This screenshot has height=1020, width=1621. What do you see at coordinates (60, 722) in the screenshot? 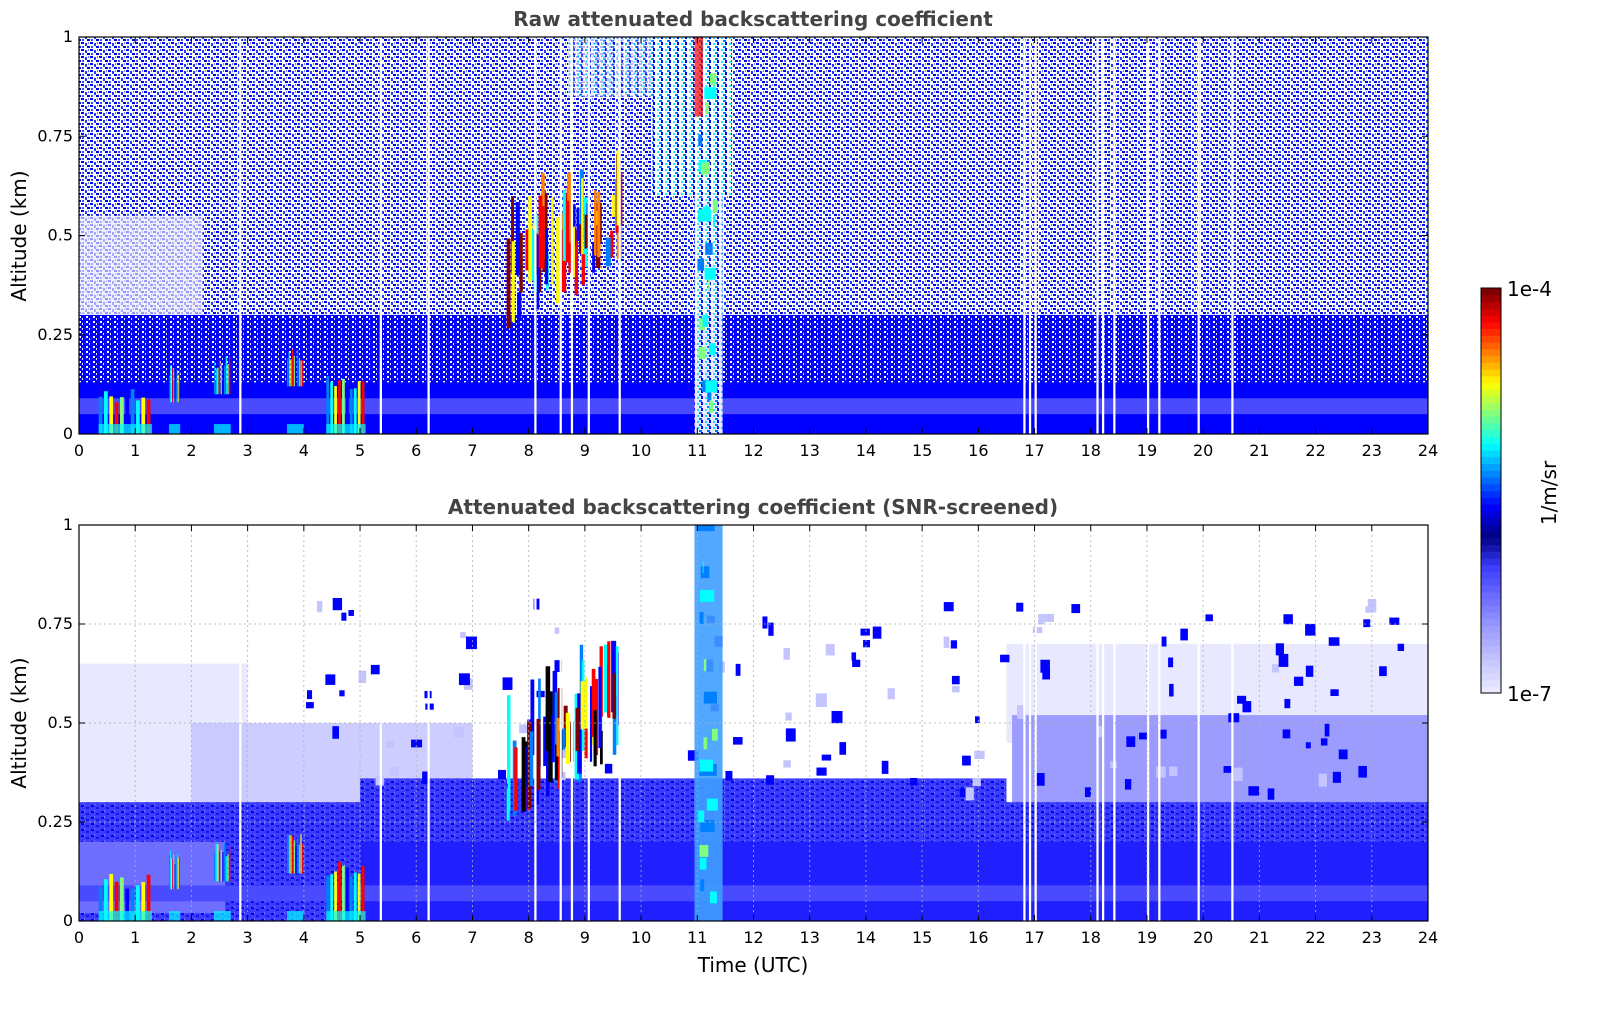
I see `y-tick-label: 0.5` at bounding box center [60, 722].